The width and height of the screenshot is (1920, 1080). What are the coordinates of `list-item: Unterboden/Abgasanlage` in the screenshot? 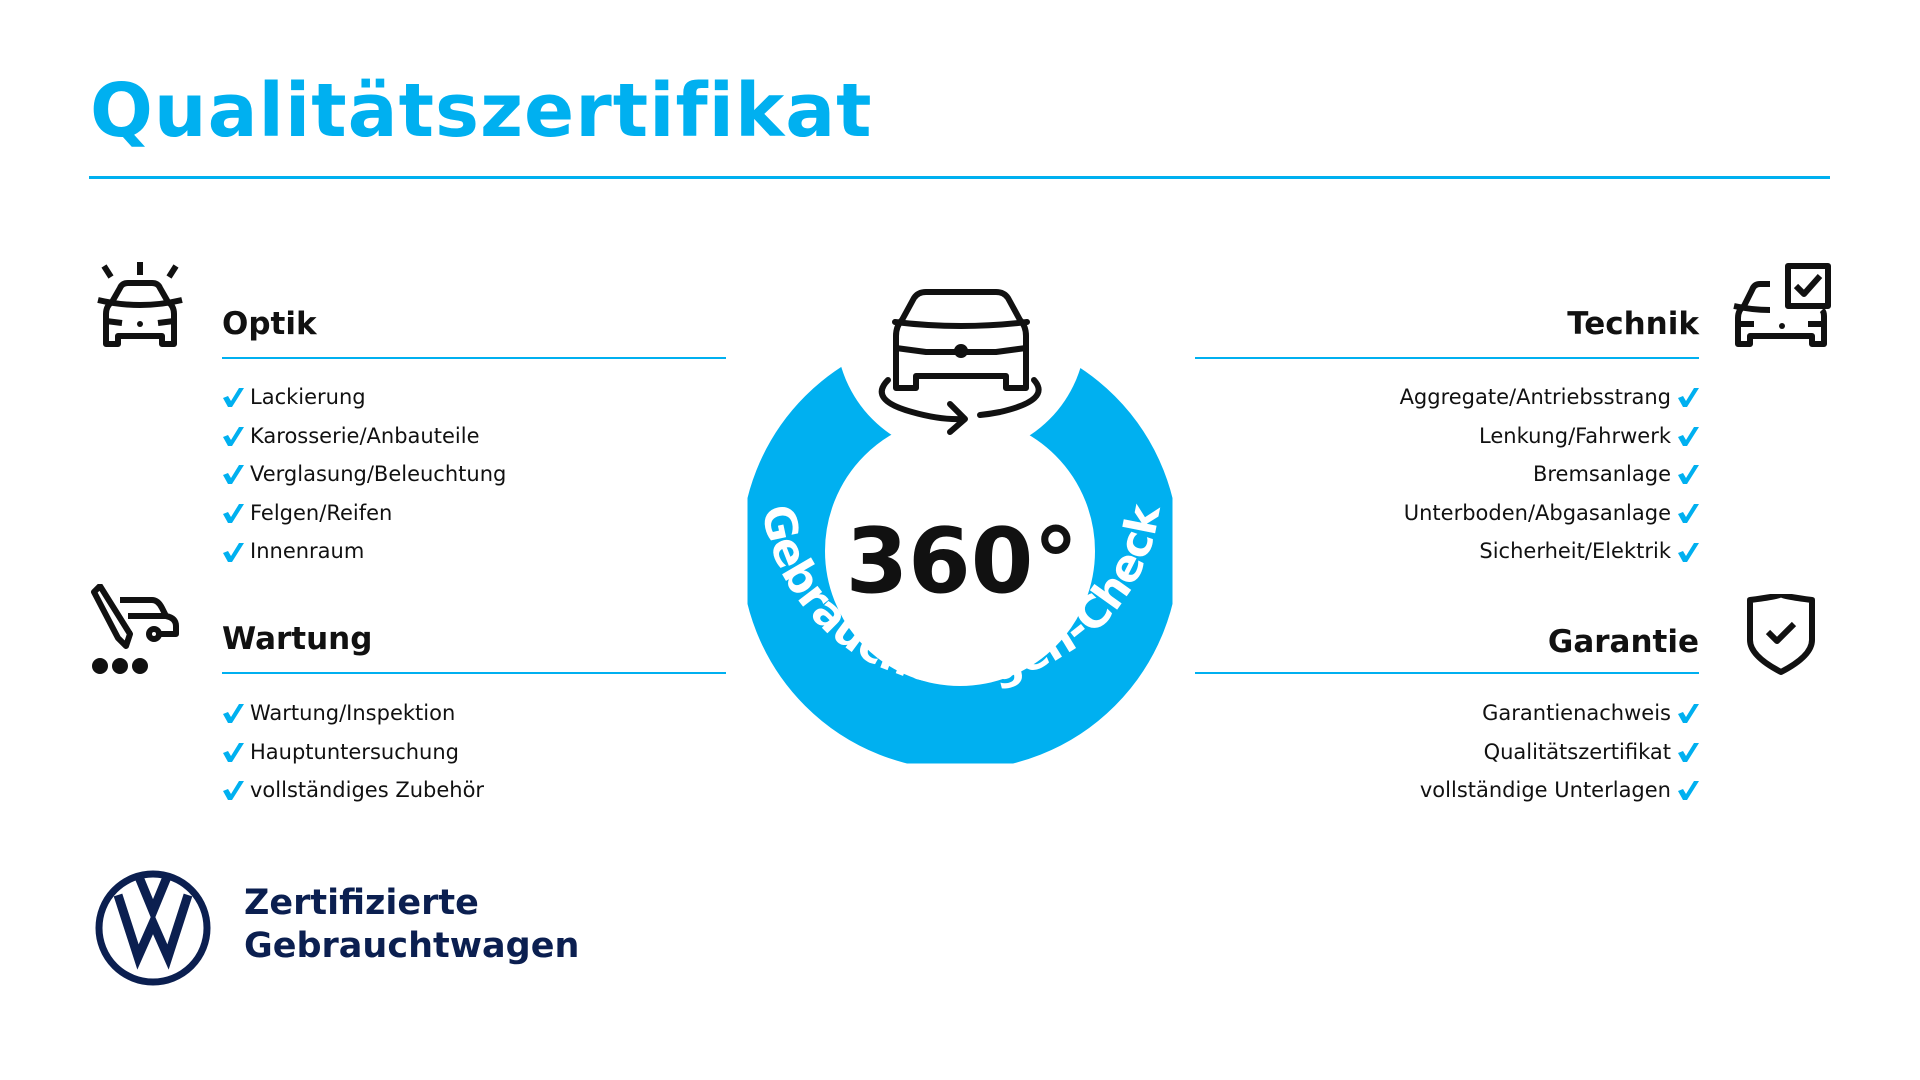 It's located at (1549, 513).